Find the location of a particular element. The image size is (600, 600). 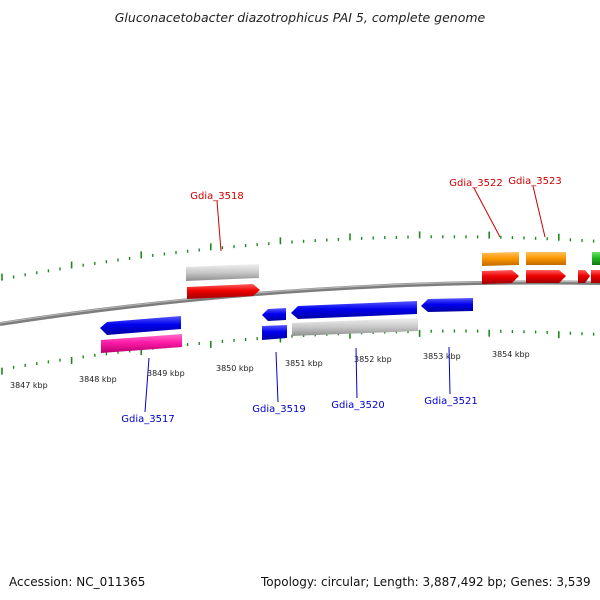

gene-label-3518: Gdia_3518 is located at coordinates (216, 196).